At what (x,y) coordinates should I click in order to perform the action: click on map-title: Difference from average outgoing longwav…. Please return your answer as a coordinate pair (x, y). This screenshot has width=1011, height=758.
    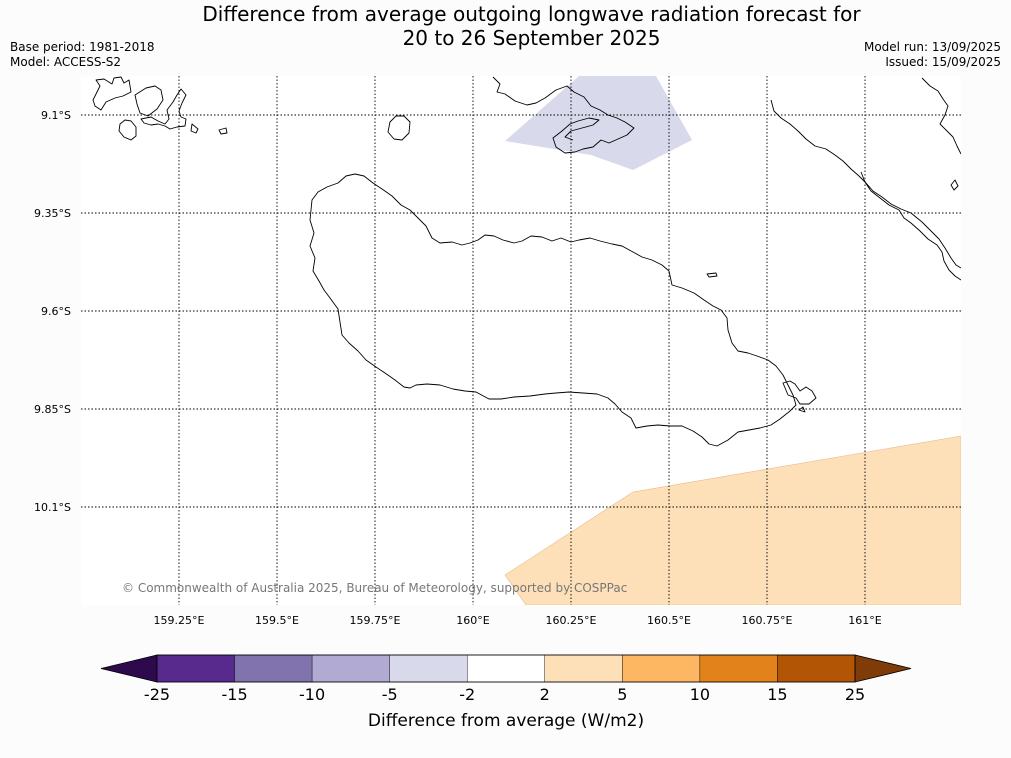
    Looking at the image, I should click on (505, 26).